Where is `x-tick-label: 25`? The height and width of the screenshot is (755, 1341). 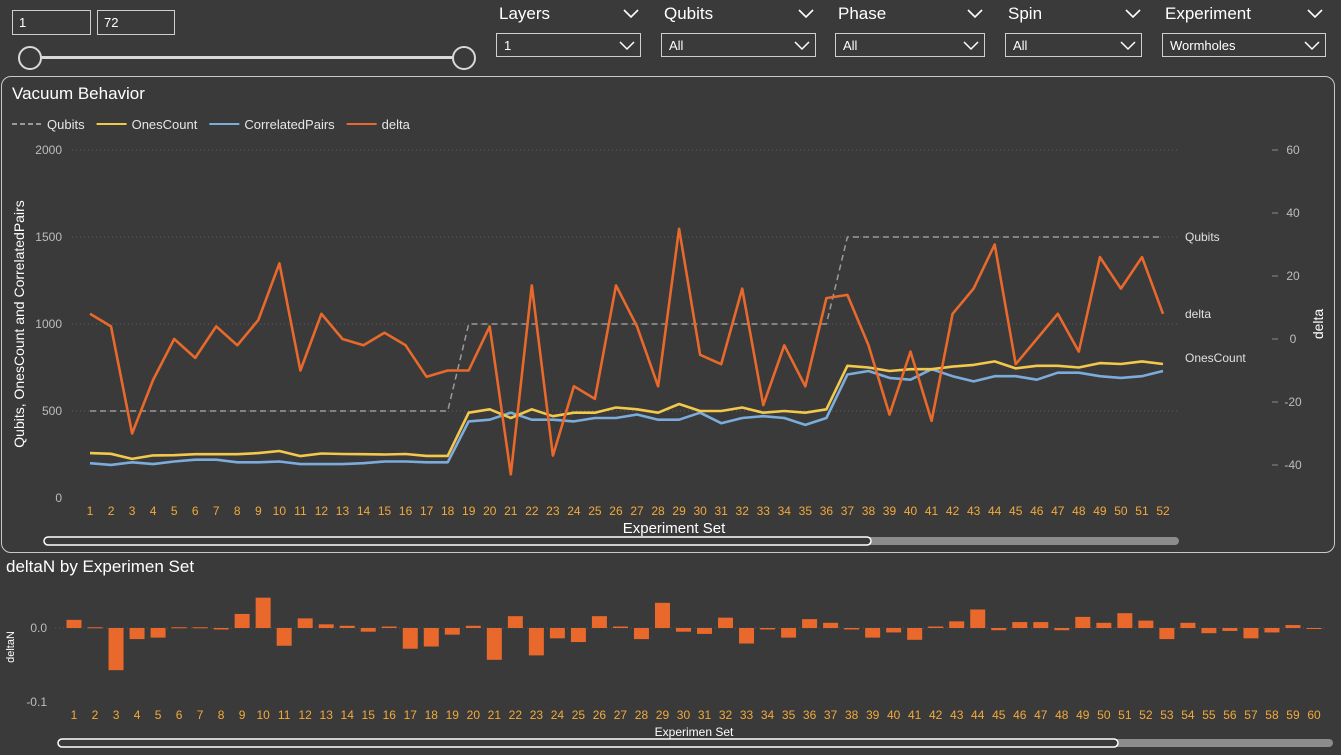
x-tick-label: 25 is located at coordinates (579, 715).